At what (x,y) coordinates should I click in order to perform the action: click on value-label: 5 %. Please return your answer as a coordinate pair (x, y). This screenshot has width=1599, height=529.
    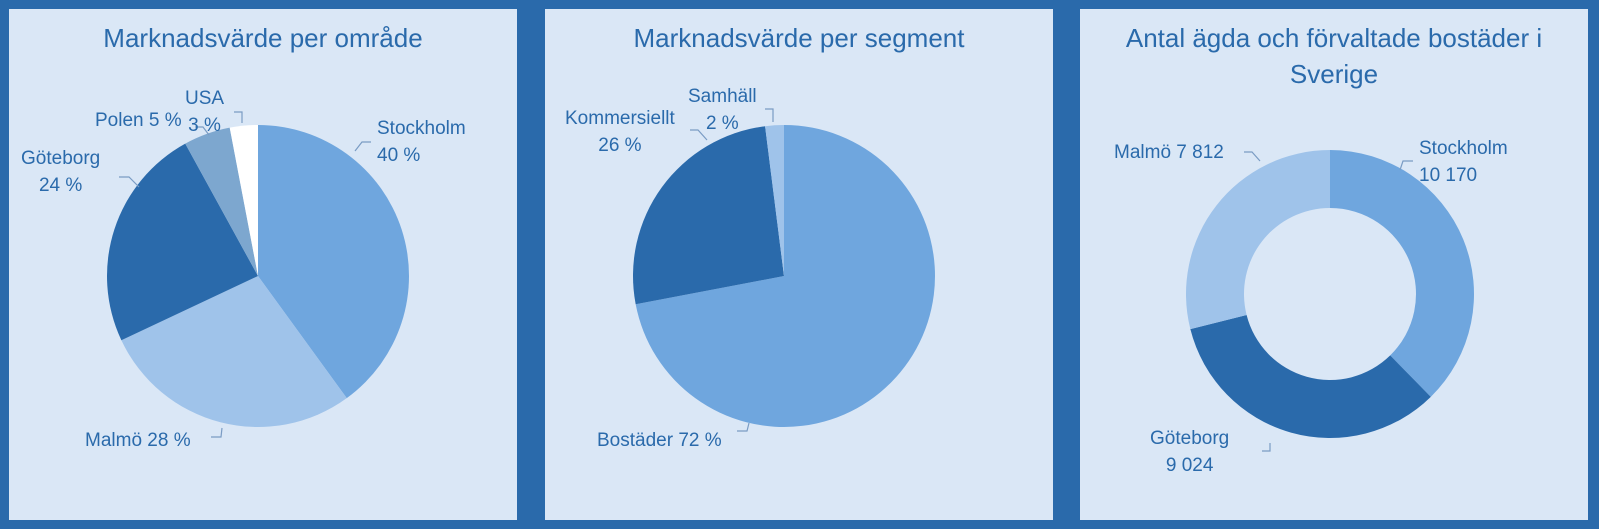
    Looking at the image, I should click on (165, 120).